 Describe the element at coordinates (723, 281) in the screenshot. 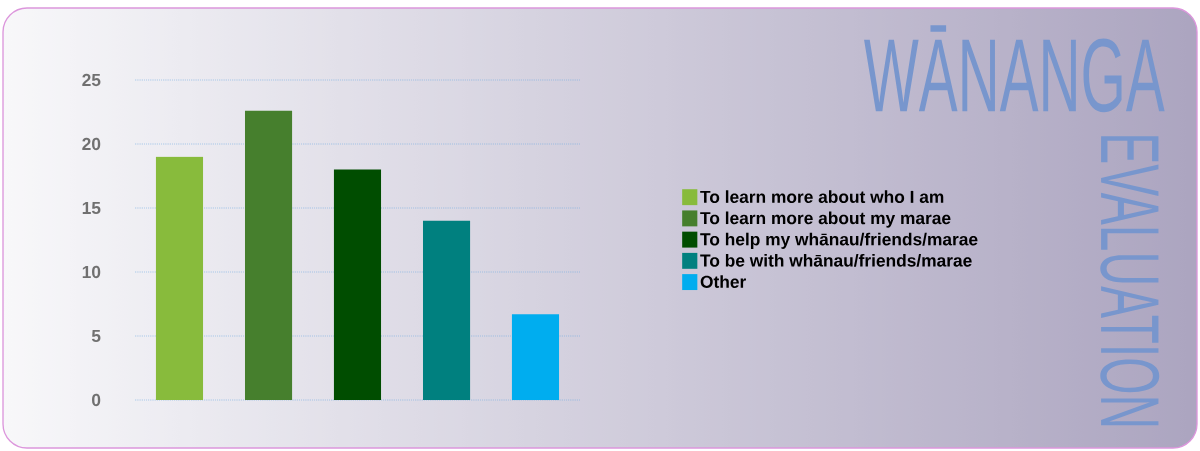

I see `legend-label: Other` at that location.